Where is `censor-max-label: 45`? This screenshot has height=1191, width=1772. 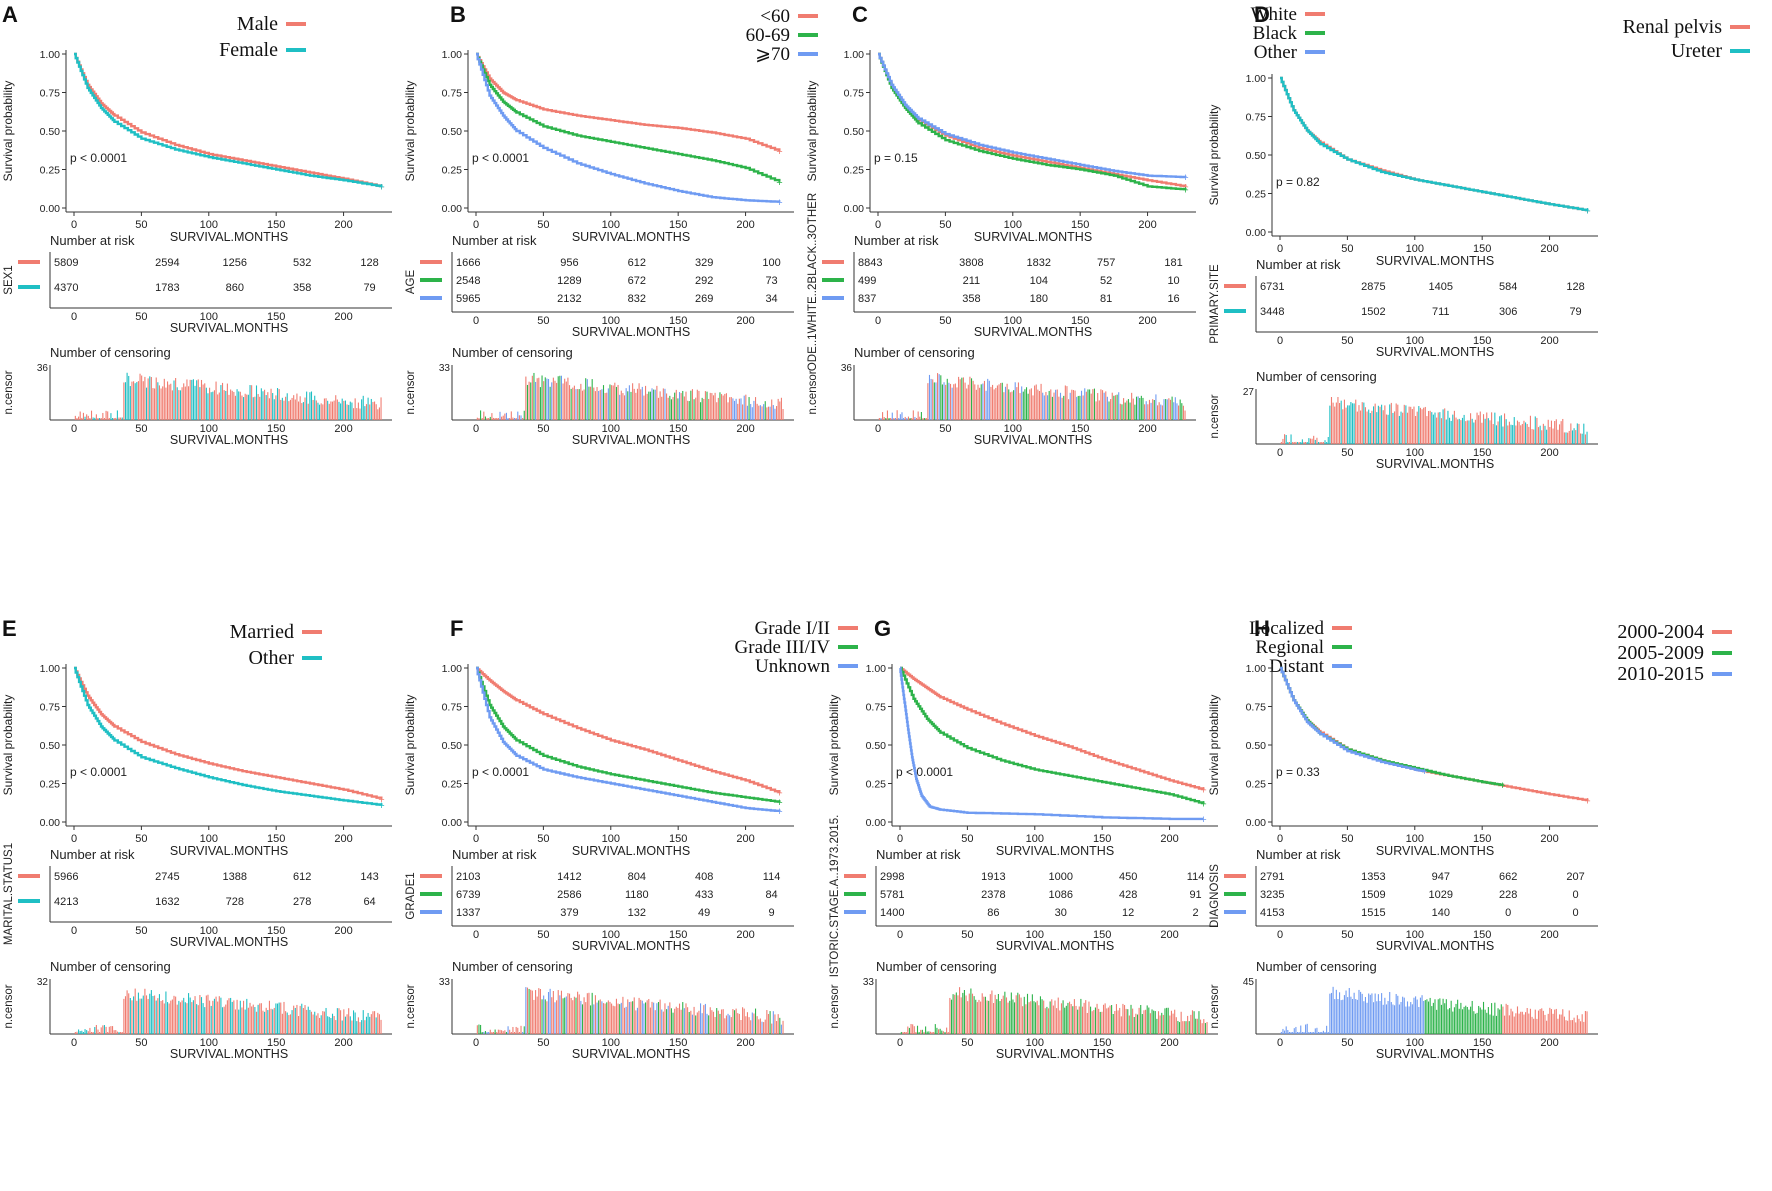
censor-max-label: 45 is located at coordinates (1249, 982).